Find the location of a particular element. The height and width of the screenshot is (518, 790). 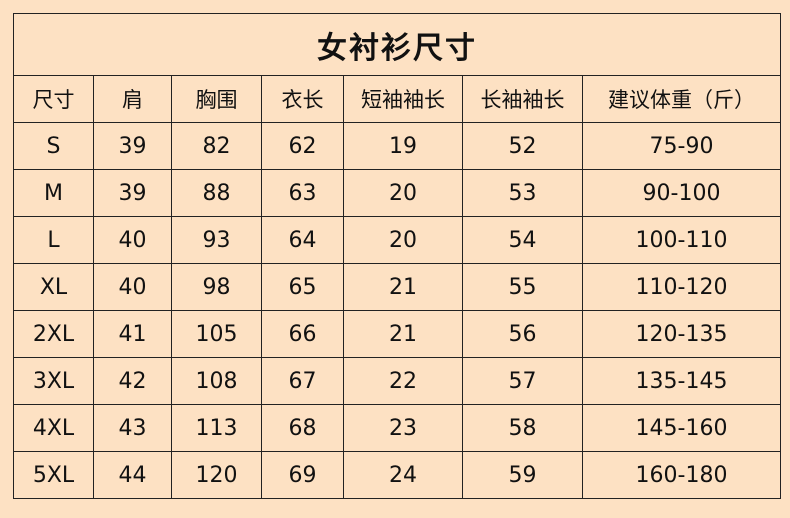

table-cell: 54 is located at coordinates (522, 240).